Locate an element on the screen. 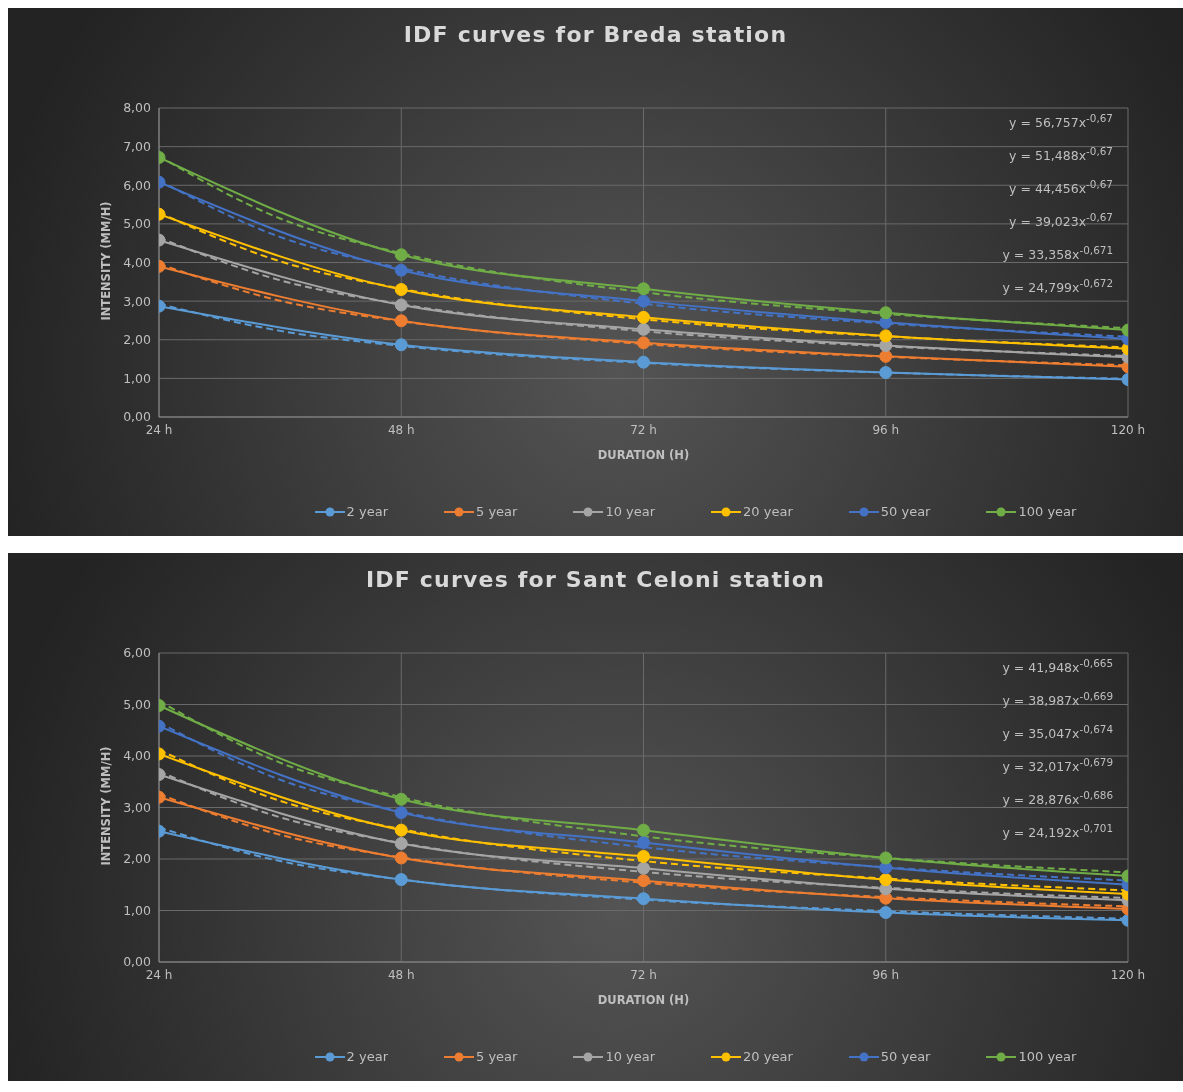  annotation: y = 24,799x$^{-0,672}$ is located at coordinates (1057, 286).